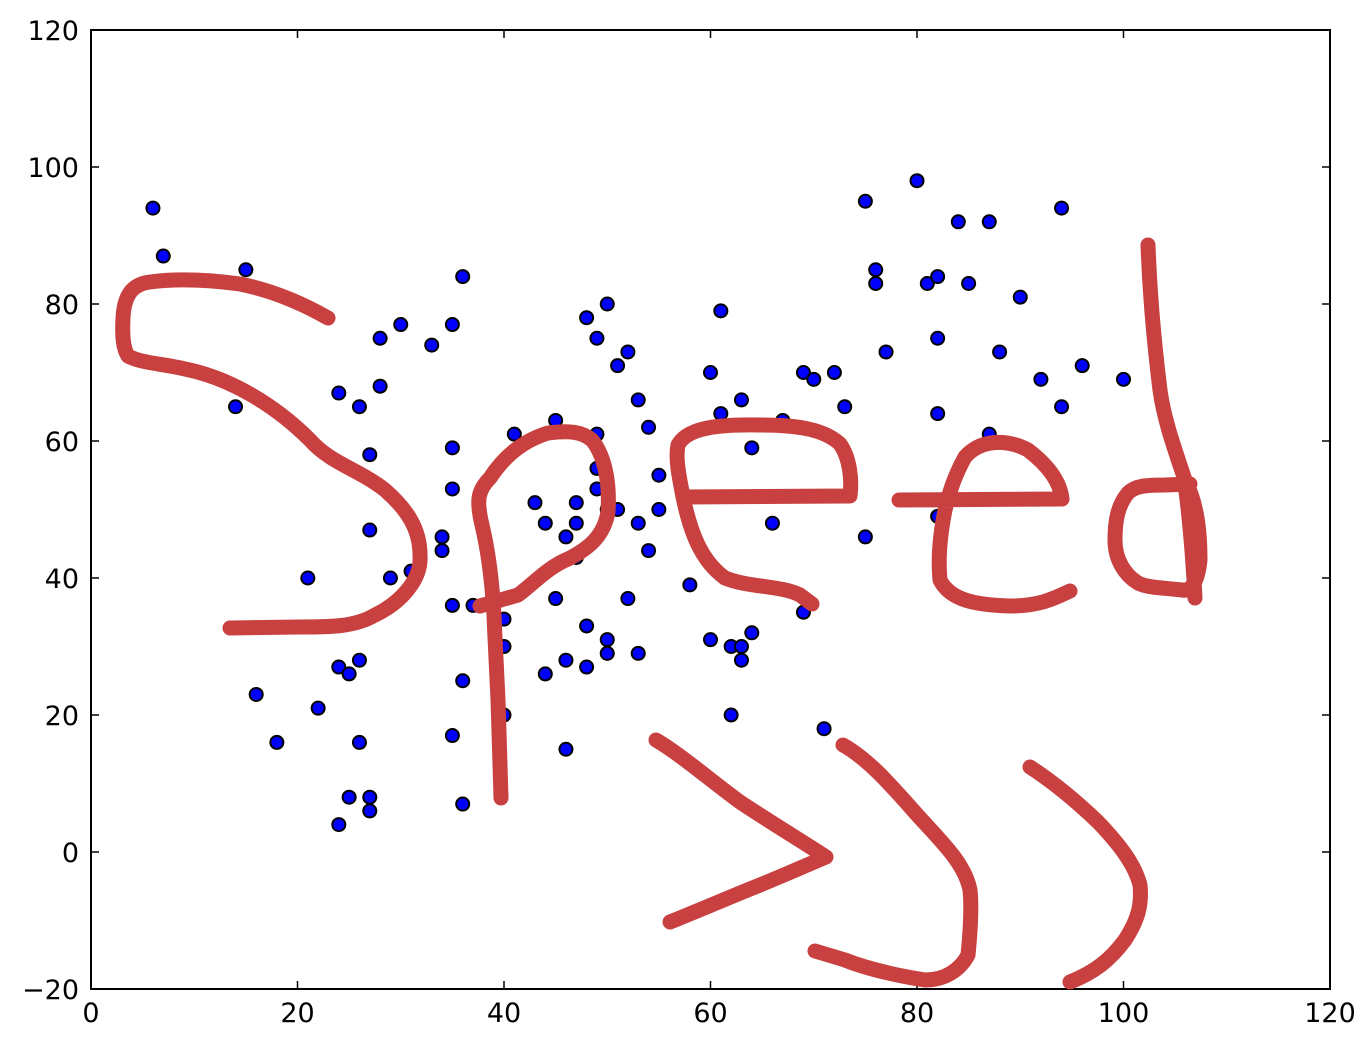 The width and height of the screenshot is (1371, 1038). I want to click on x-tick-label-1: 20, so click(297, 1013).